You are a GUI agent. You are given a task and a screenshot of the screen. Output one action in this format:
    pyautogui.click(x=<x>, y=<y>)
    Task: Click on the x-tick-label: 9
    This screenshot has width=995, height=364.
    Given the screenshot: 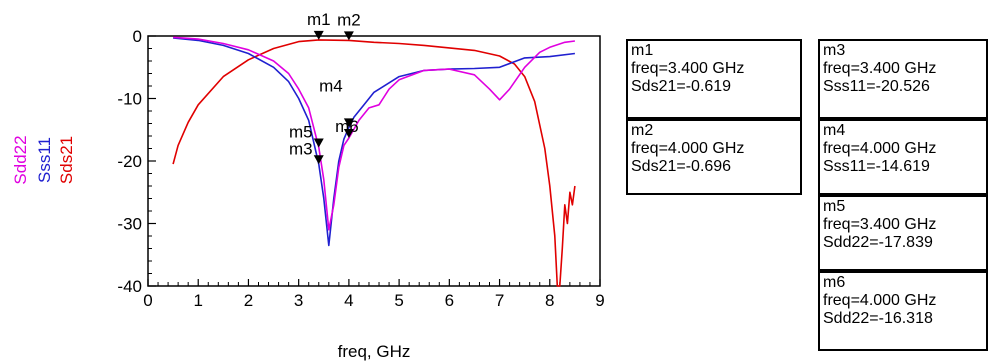 What is the action you would take?
    pyautogui.click(x=599, y=300)
    